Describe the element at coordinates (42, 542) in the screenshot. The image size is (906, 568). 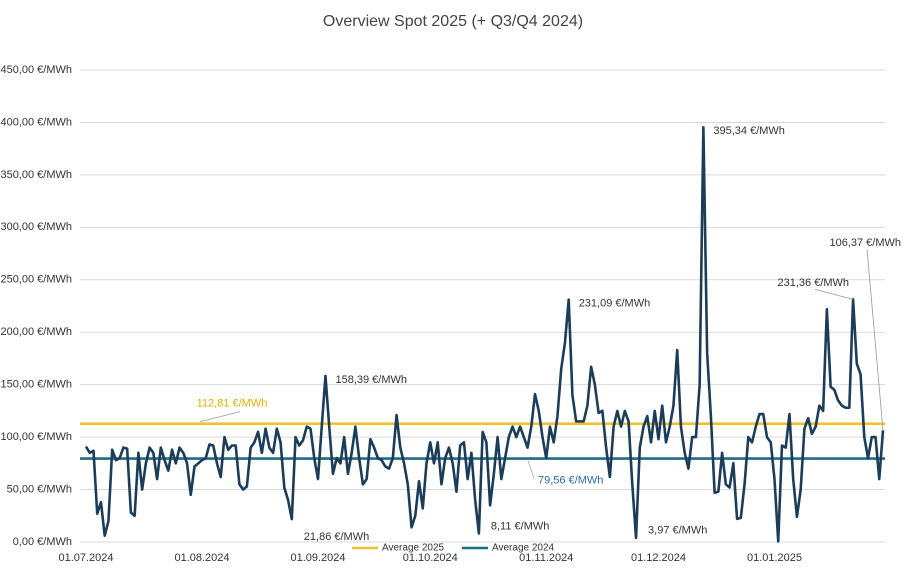
I see `y-tick-label: 0,00 €/MWh` at that location.